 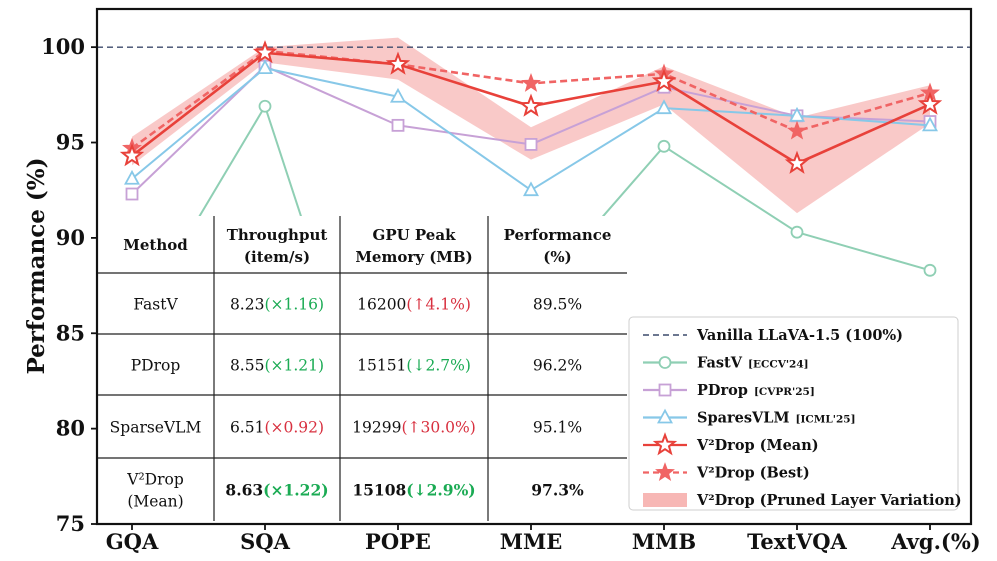 What do you see at coordinates (664, 541) in the screenshot?
I see `x-tick-label: MMB` at bounding box center [664, 541].